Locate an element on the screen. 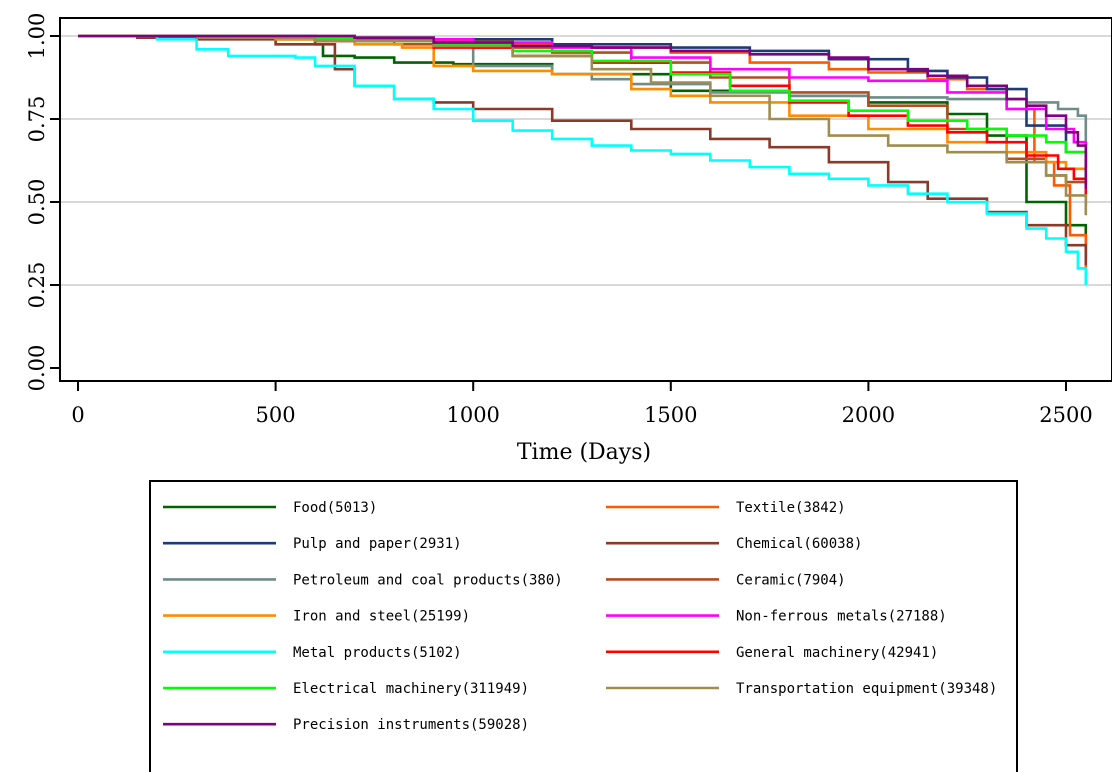  legend-label: Precision instruments(59028) is located at coordinates (411, 725).